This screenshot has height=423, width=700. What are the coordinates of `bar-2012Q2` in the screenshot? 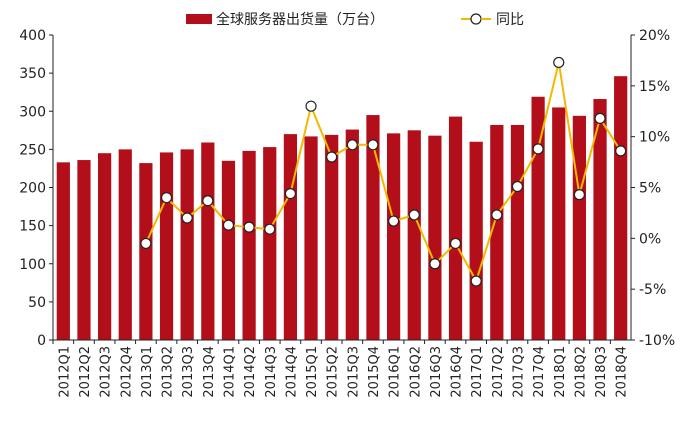 It's located at (84, 250).